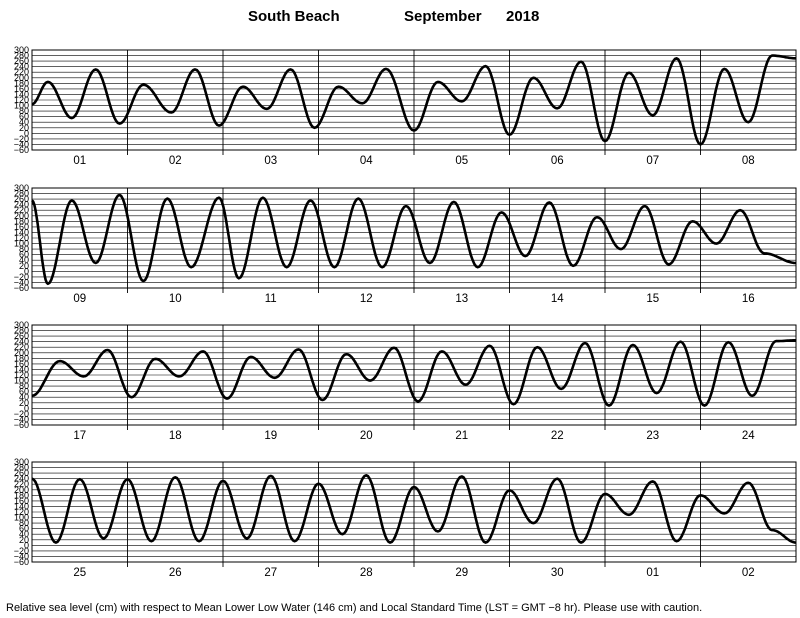 This screenshot has width=800, height=618. What do you see at coordinates (557, 436) in the screenshot?
I see `day-label: 22` at bounding box center [557, 436].